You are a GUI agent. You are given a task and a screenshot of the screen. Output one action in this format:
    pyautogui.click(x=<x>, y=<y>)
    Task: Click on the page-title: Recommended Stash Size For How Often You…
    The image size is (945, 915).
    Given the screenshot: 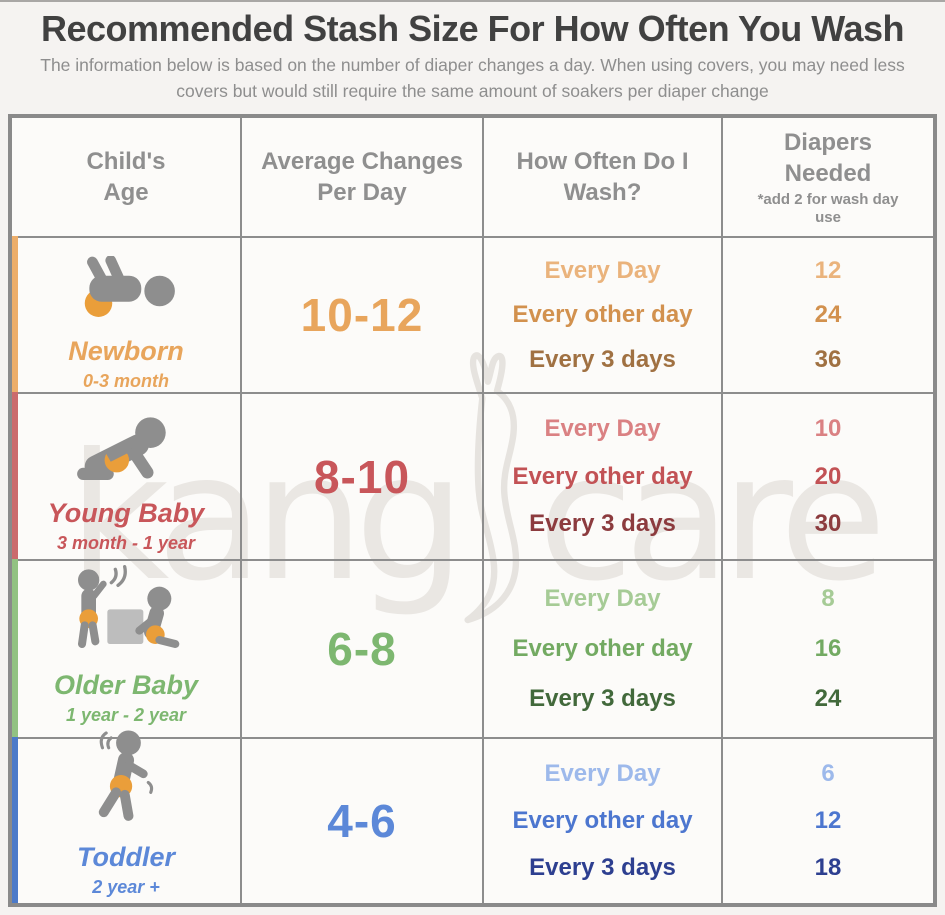 What is the action you would take?
    pyautogui.click(x=472, y=28)
    